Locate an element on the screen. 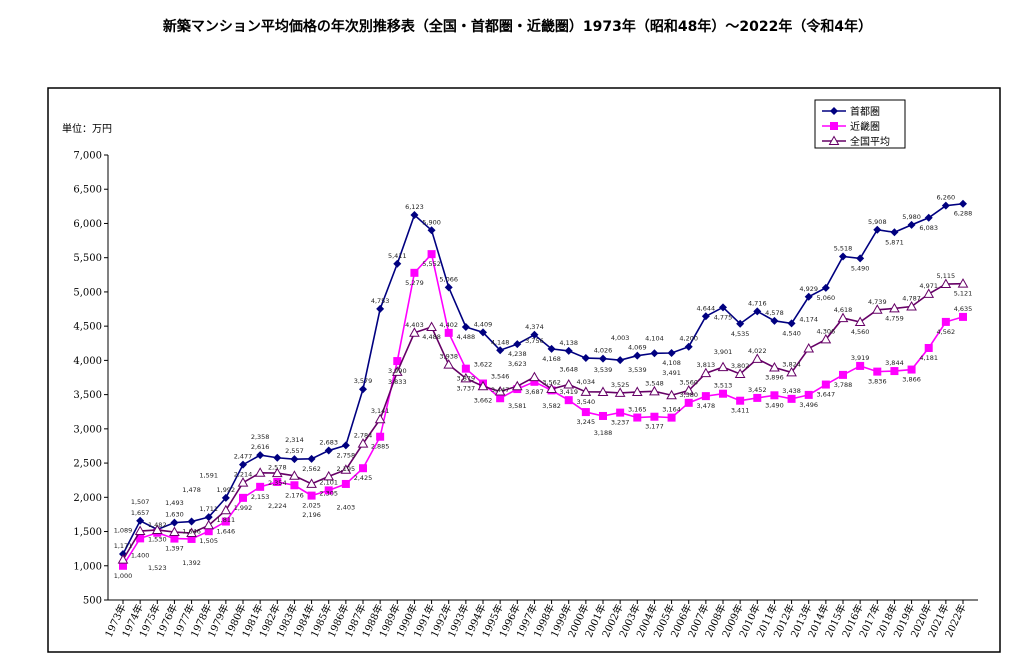 The image size is (1035, 666). data-label: 2,224 is located at coordinates (277, 506).